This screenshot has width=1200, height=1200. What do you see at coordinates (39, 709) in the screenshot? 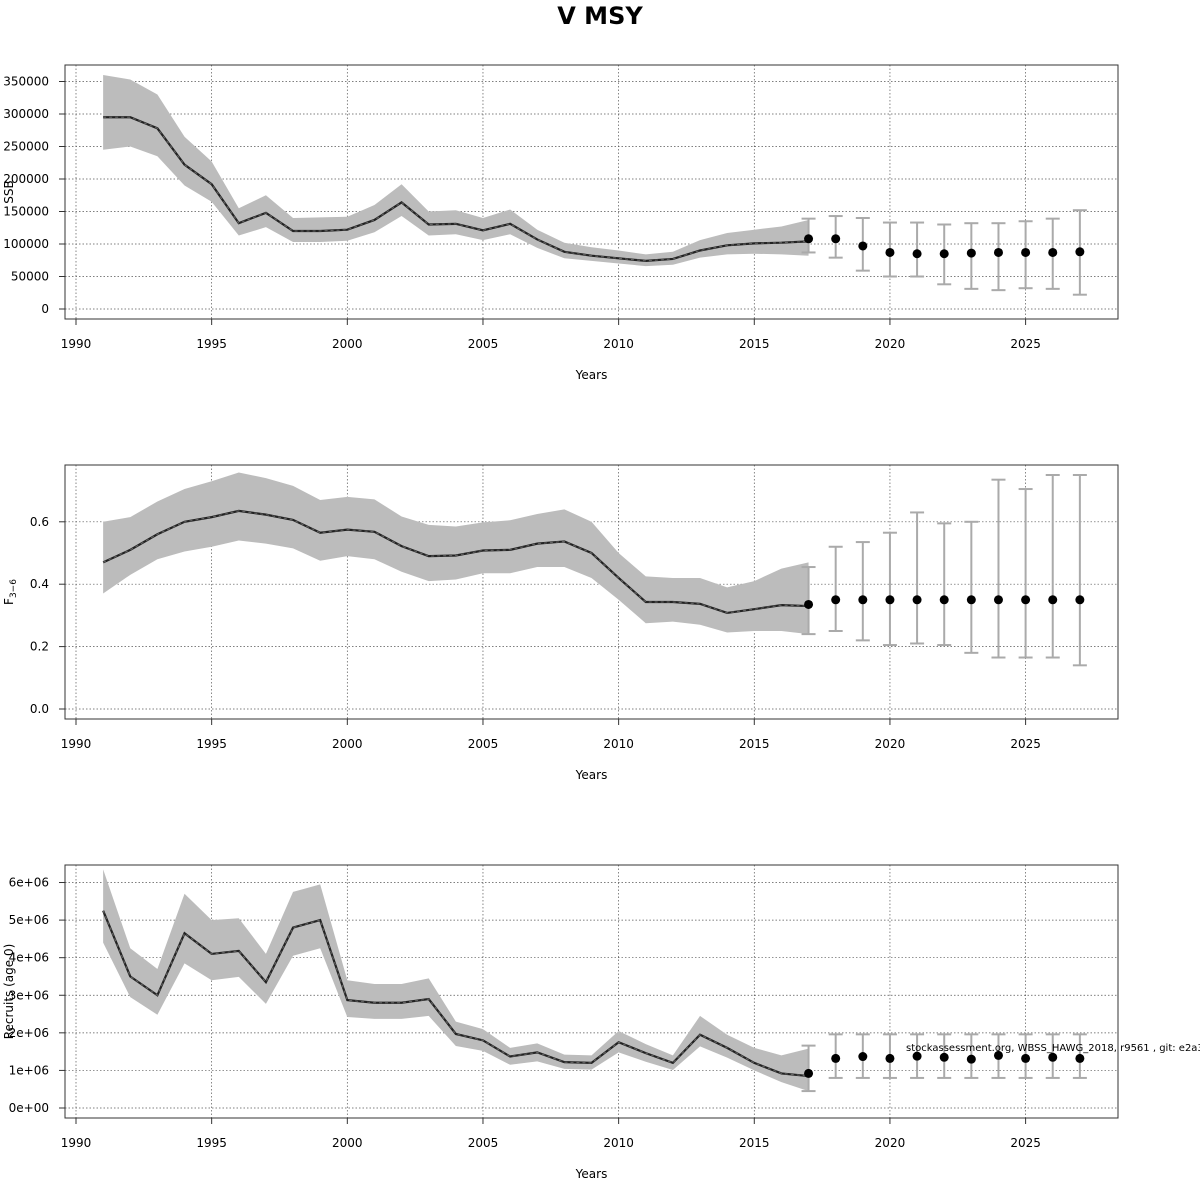
I see `y-tick-label: 0.0` at bounding box center [39, 709].